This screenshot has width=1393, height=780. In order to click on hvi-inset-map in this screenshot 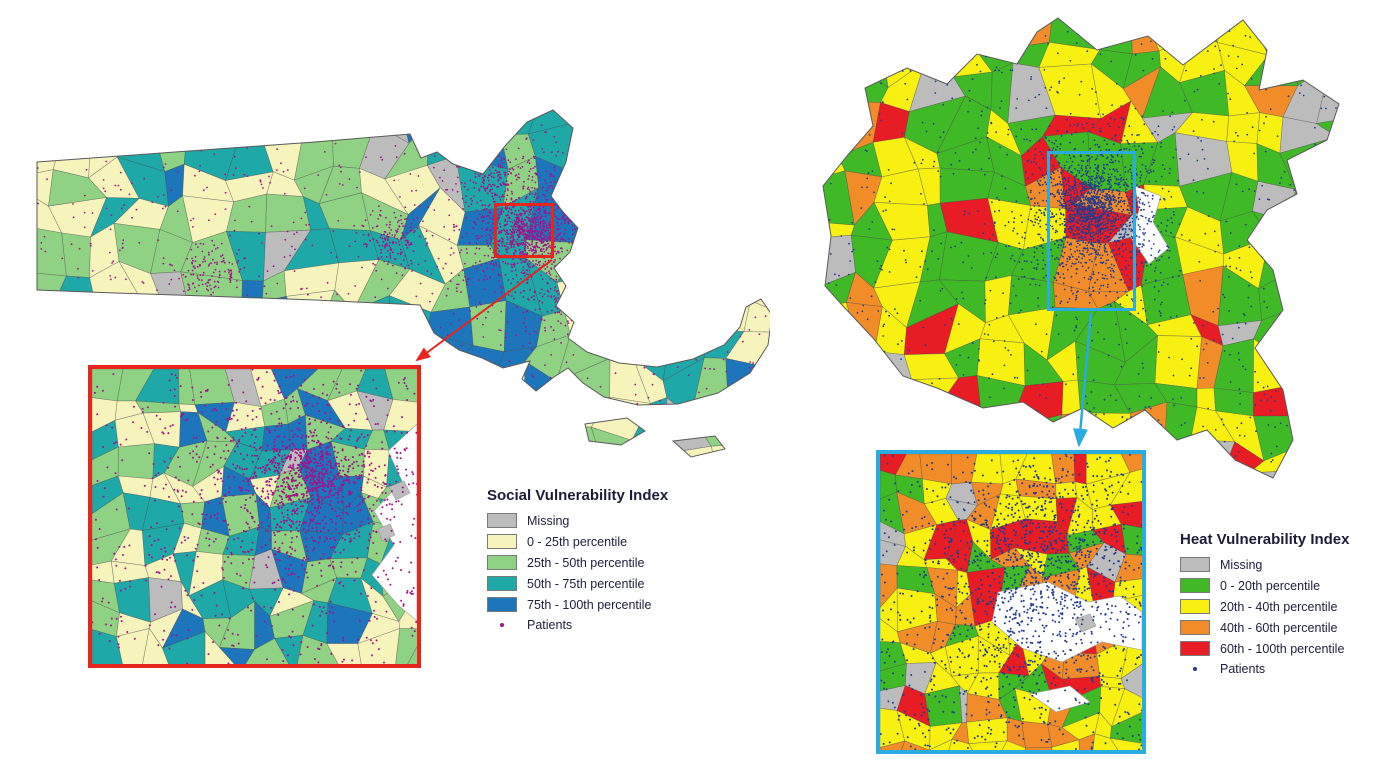, I will do `click(1011, 602)`.